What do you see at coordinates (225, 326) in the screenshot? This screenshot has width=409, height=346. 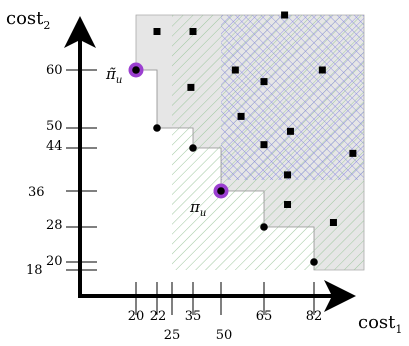 I see `x-tick-labels: 20 22 35 65 82 25 50` at bounding box center [225, 326].